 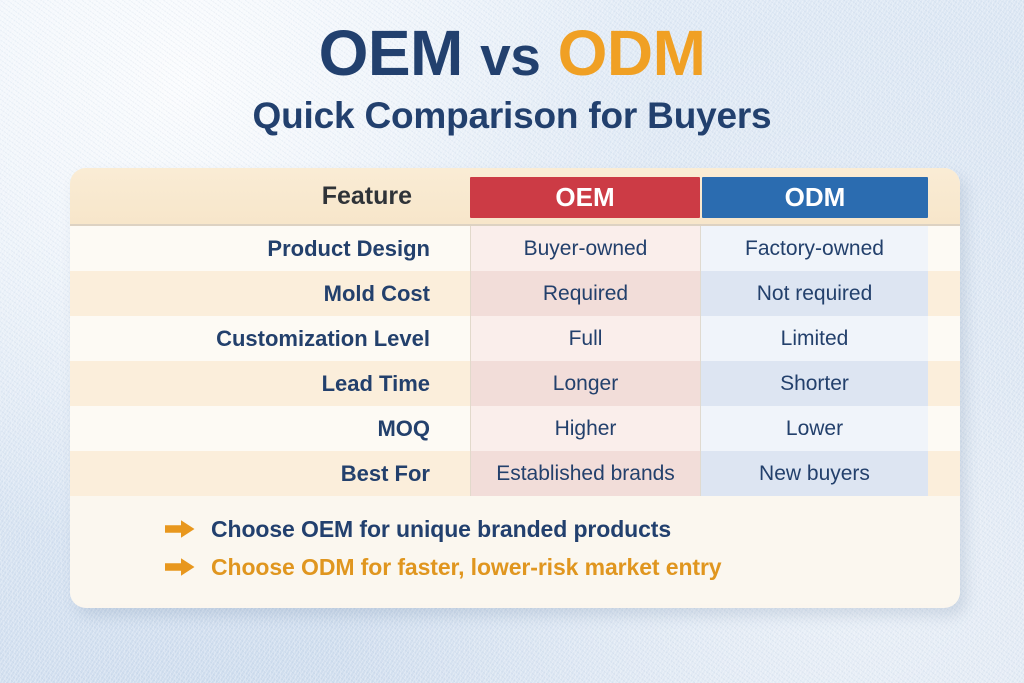 What do you see at coordinates (385, 473) in the screenshot?
I see `cell-feature: Best For` at bounding box center [385, 473].